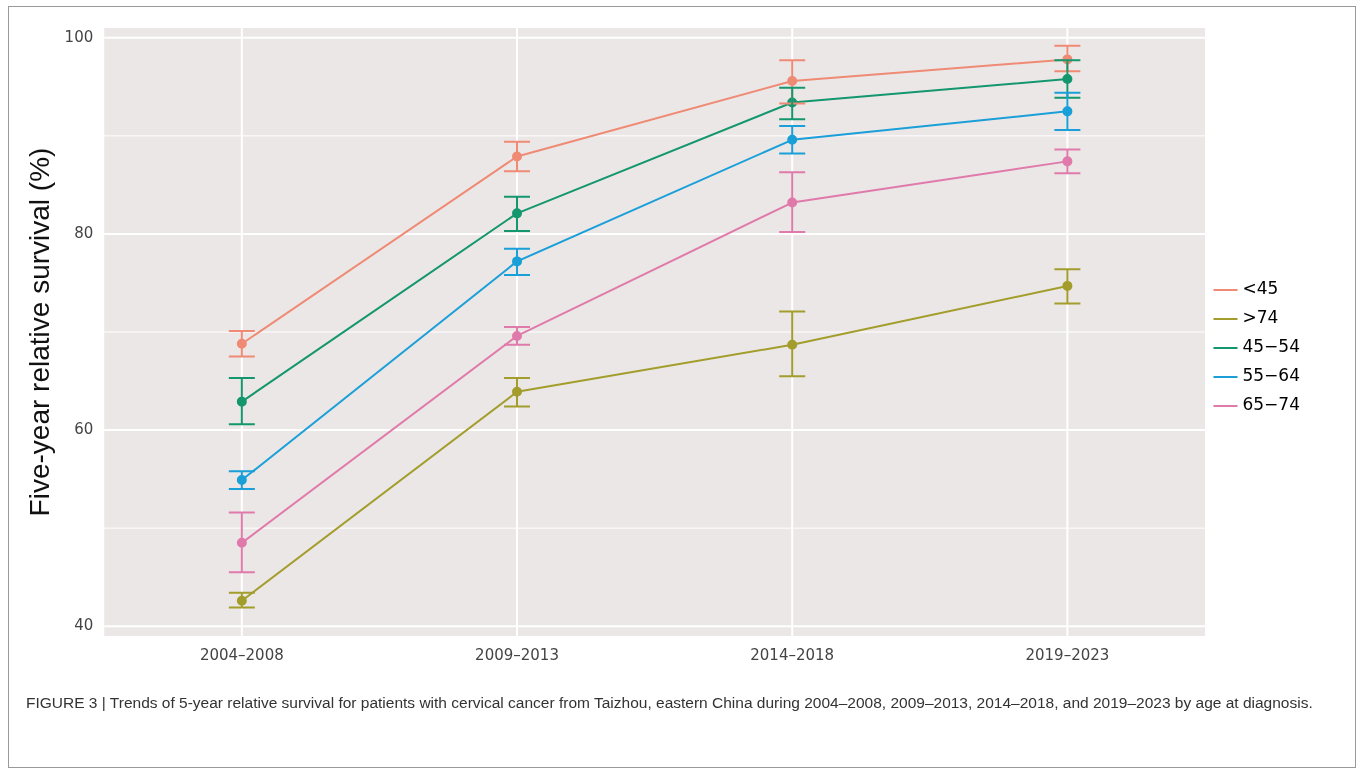 This screenshot has width=1363, height=779. I want to click on caption: FIGURE 3 | Trends of 5-year relative survival for patients with cervical cancer from Taizhou, eastern China during 2004–2008, 2009–2013, 2014–2018, and 2019–2023 by age at diagnosis., so click(670, 703).